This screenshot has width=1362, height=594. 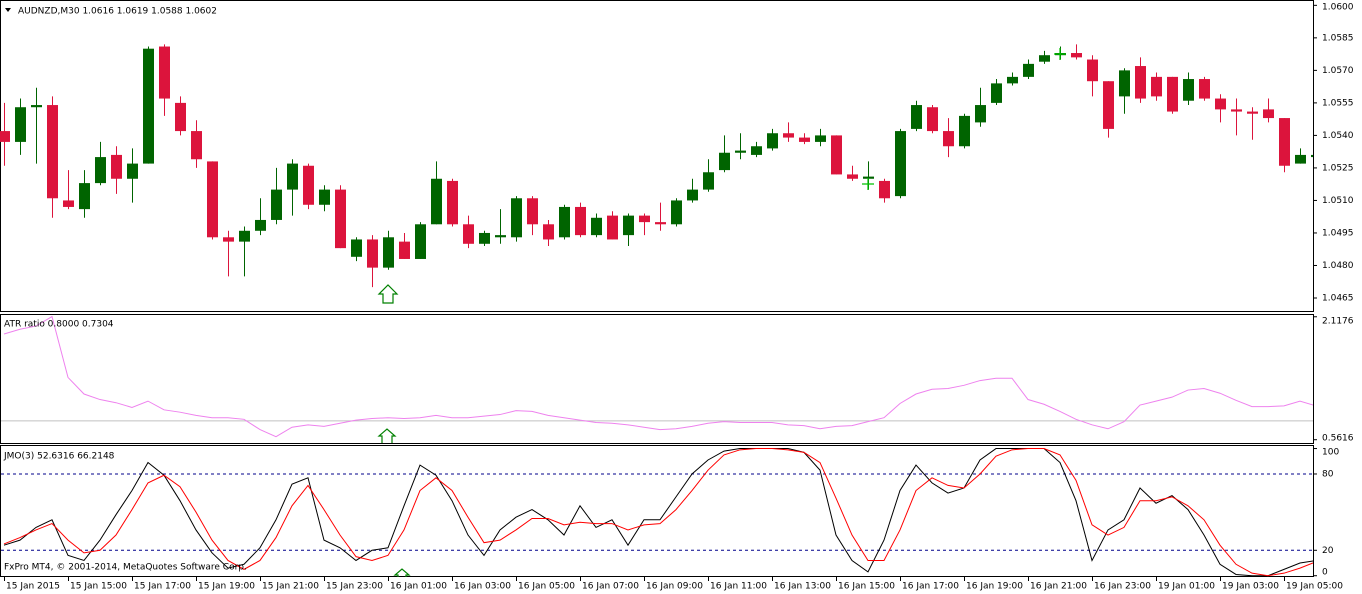 What do you see at coordinates (354, 587) in the screenshot?
I see `x-tick-label: 15 Jan 23:00` at bounding box center [354, 587].